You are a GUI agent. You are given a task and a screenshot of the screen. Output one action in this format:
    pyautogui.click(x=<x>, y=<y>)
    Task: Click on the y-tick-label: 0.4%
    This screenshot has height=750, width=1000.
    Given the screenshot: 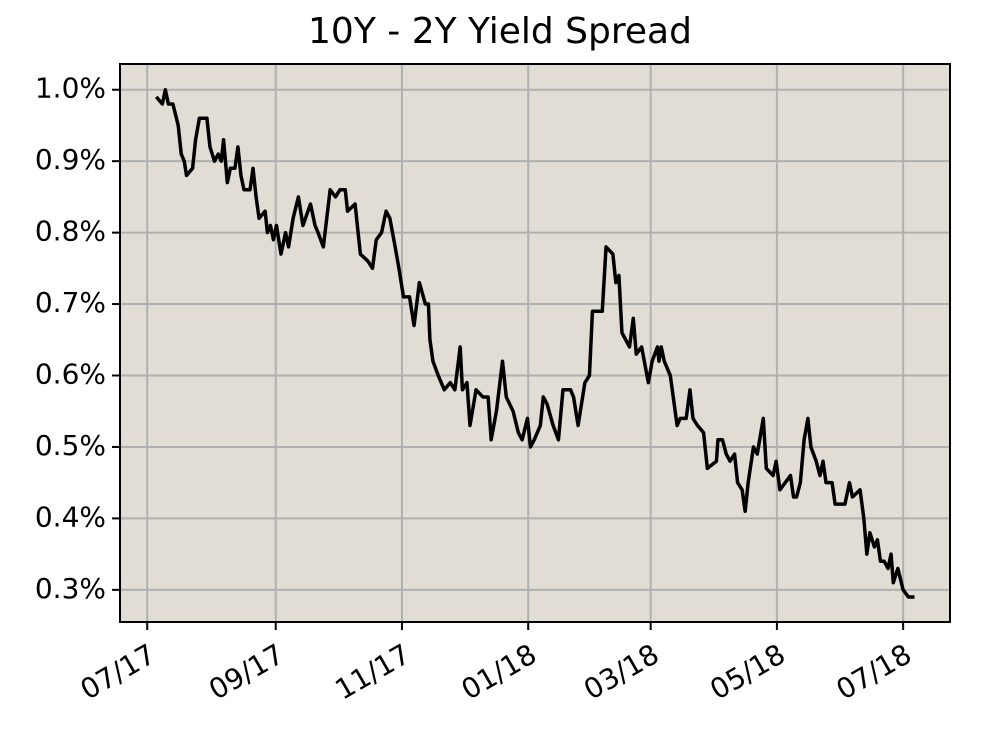 What is the action you would take?
    pyautogui.click(x=70, y=516)
    